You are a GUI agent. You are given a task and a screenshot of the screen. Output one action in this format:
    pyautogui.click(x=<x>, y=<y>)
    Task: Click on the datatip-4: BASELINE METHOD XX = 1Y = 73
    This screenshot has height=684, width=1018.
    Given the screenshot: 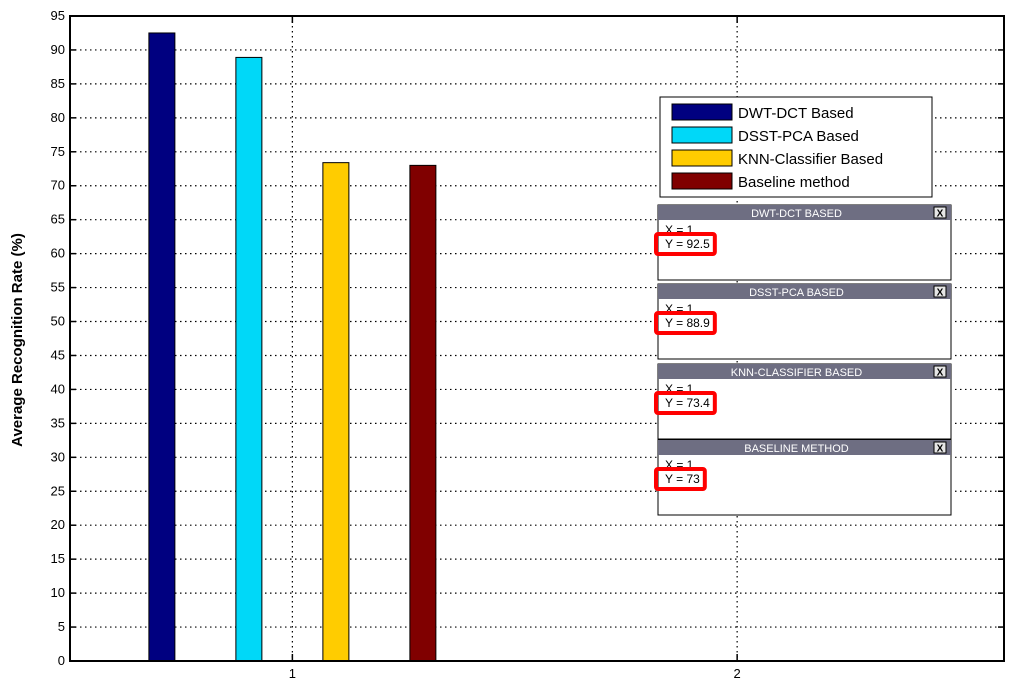 What is the action you would take?
    pyautogui.click(x=803, y=477)
    